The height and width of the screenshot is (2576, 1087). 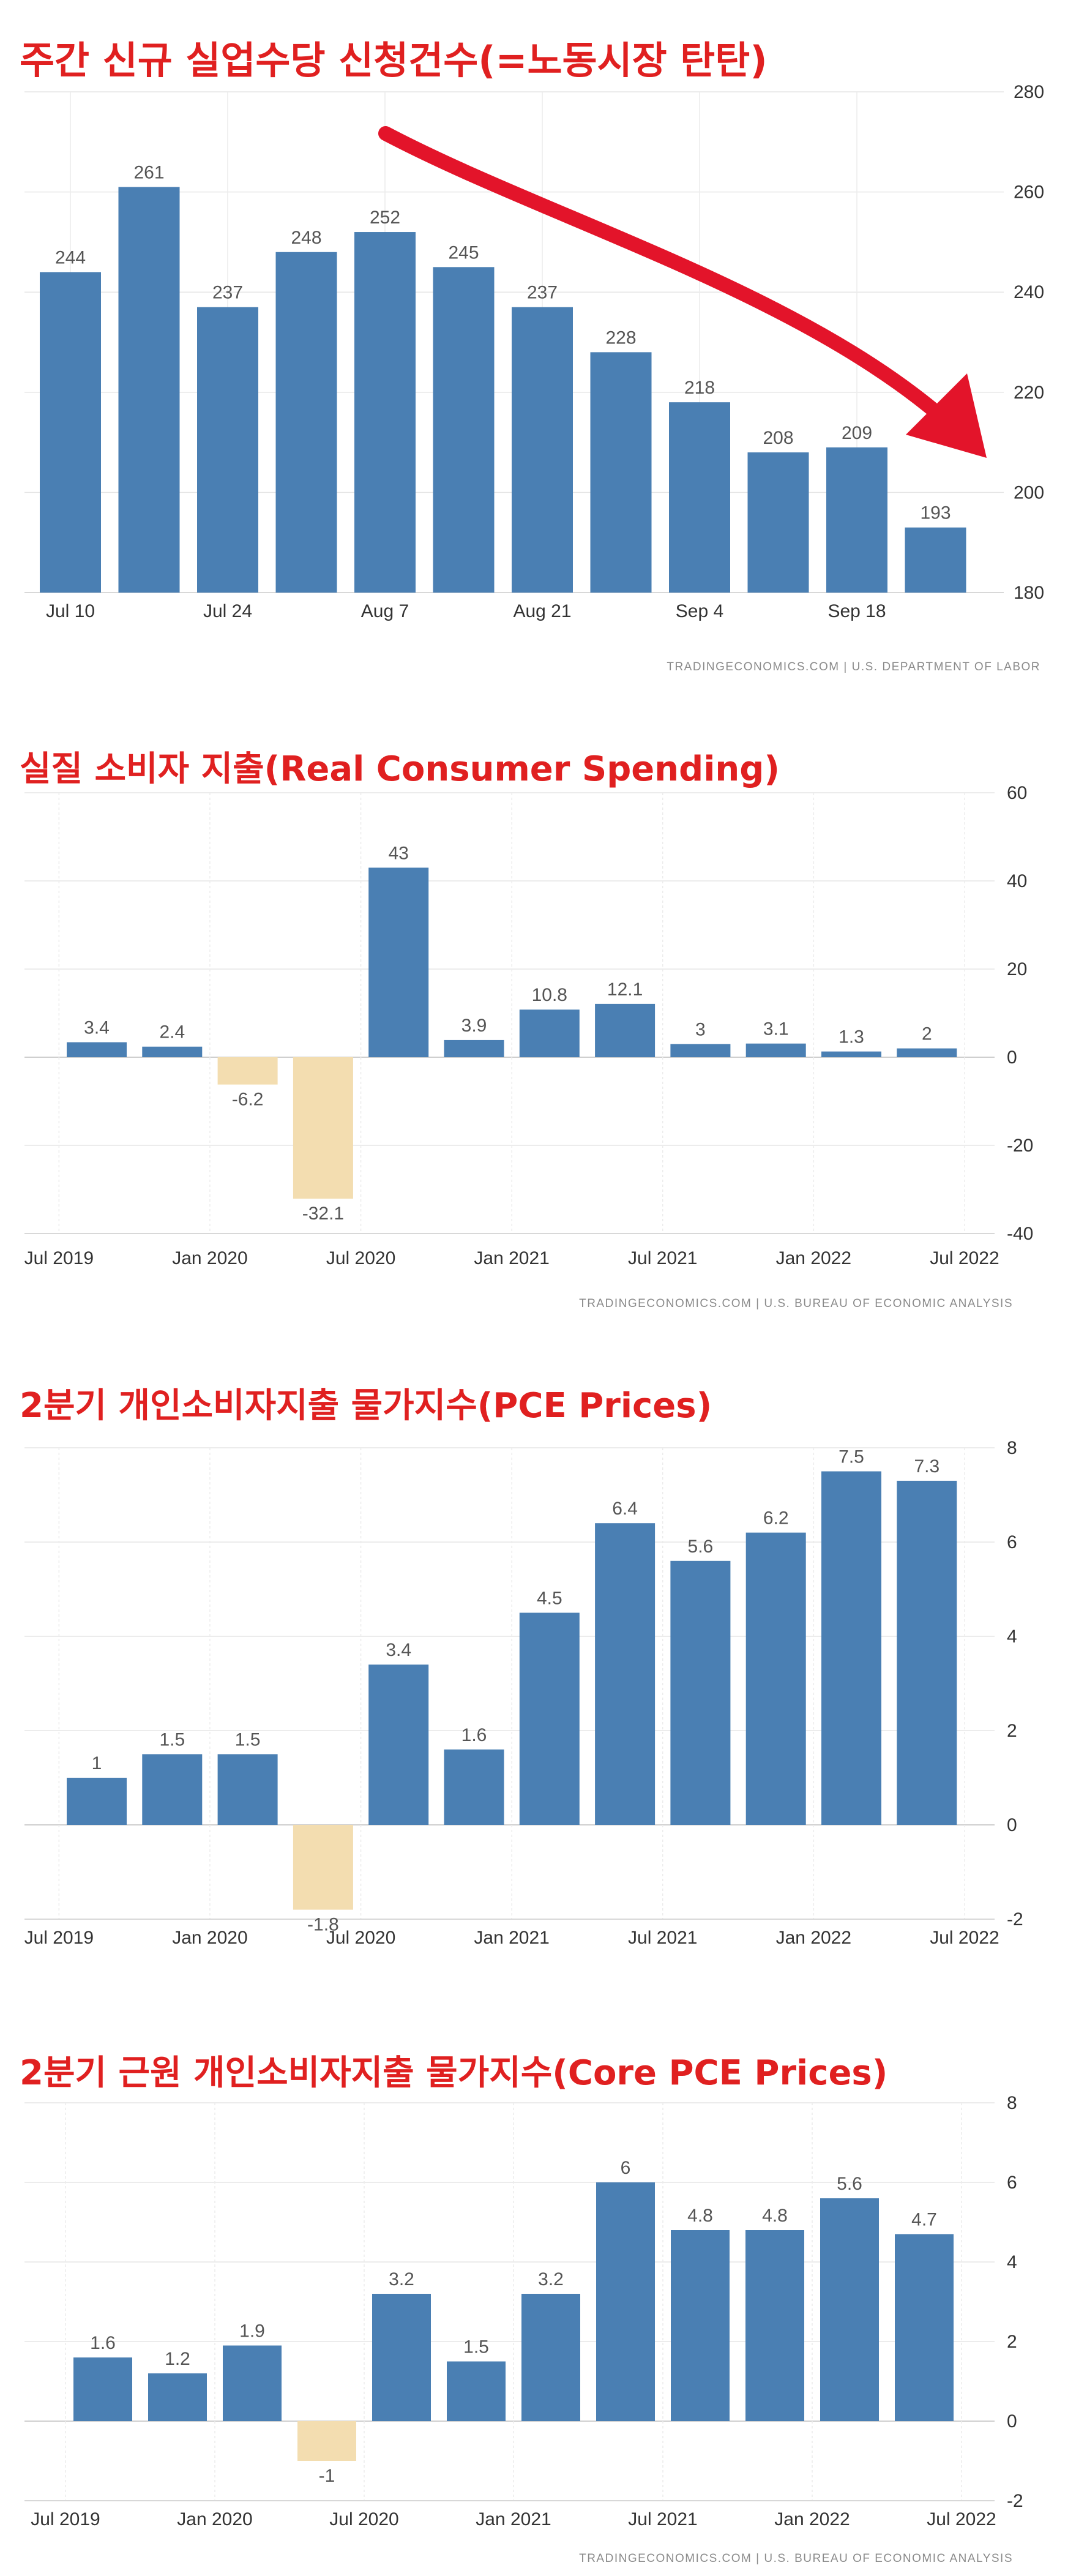 I want to click on data-label: -1, so click(x=327, y=2476).